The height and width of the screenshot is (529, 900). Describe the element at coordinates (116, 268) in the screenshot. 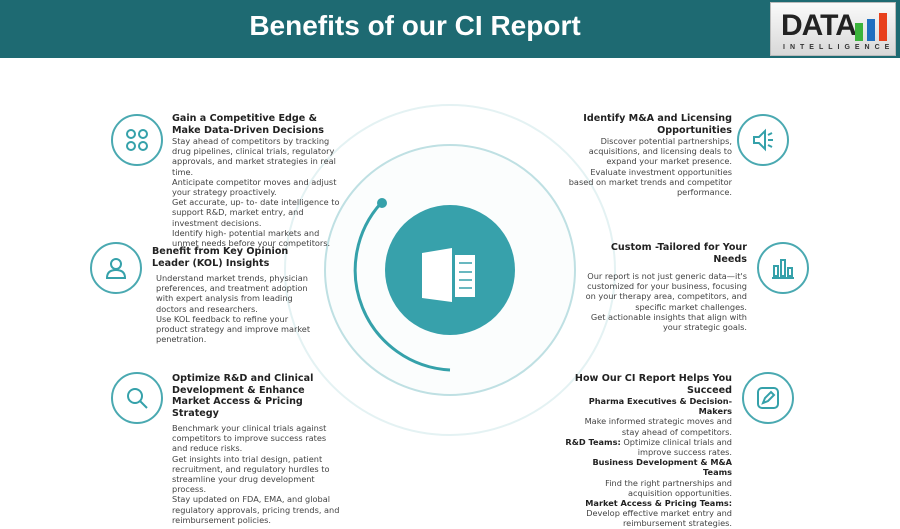

I see `user-icon` at that location.